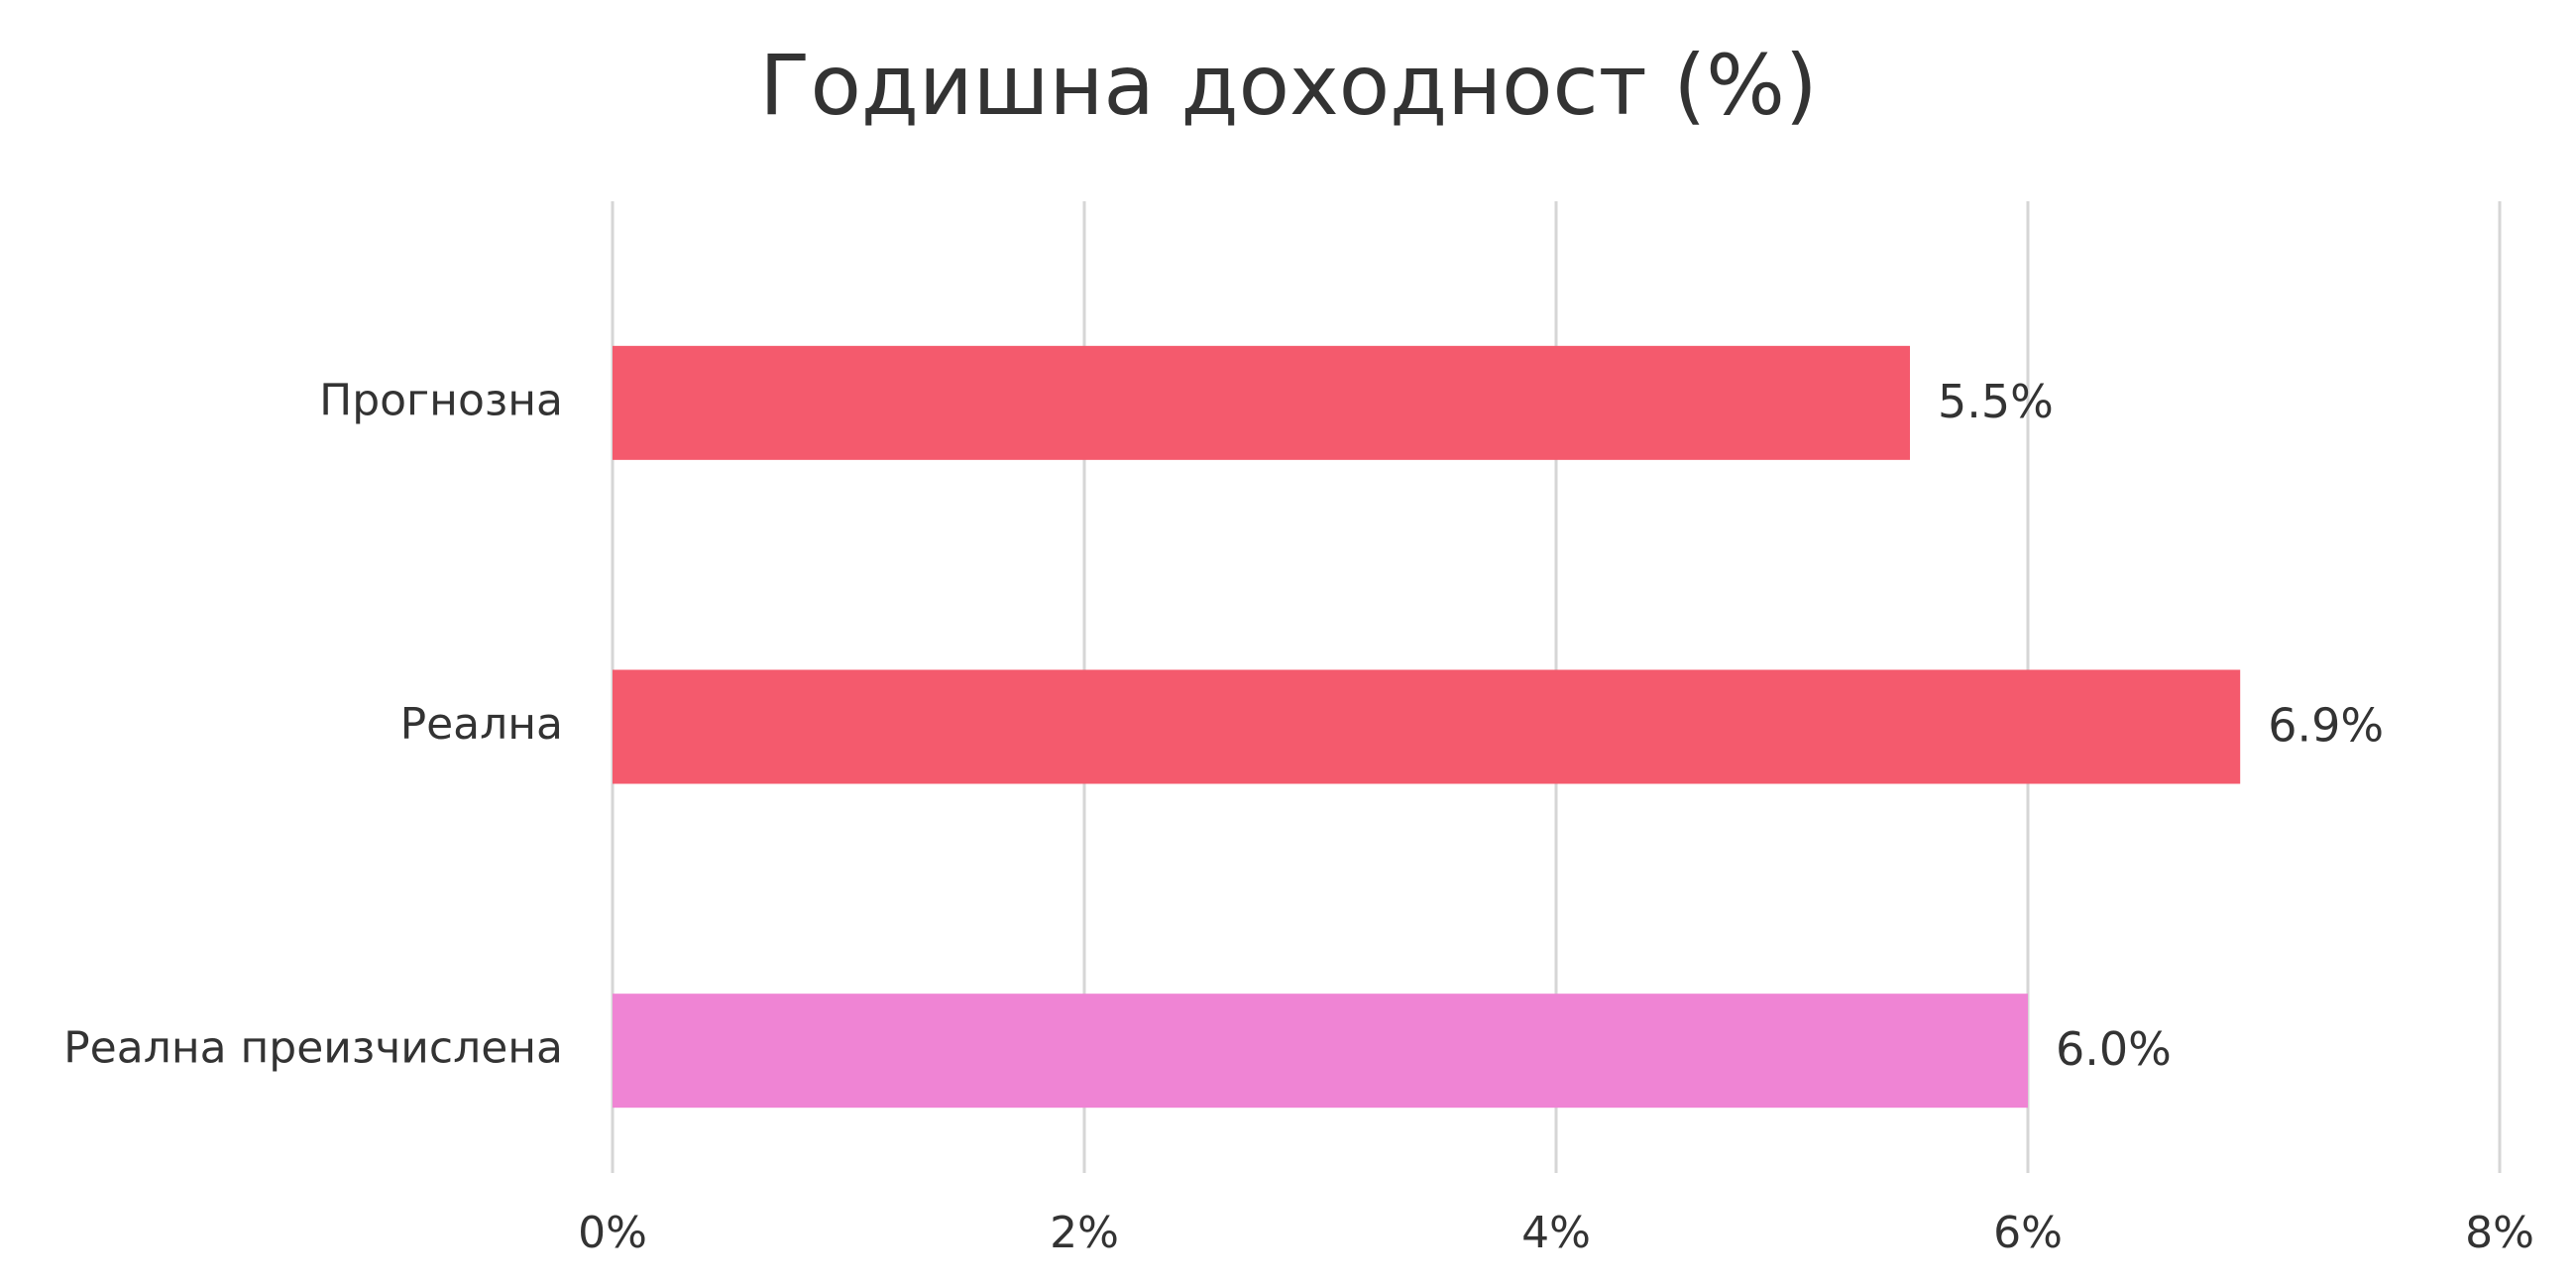  What do you see at coordinates (441, 400) in the screenshot?
I see `y-tick-label: Прогнозна` at bounding box center [441, 400].